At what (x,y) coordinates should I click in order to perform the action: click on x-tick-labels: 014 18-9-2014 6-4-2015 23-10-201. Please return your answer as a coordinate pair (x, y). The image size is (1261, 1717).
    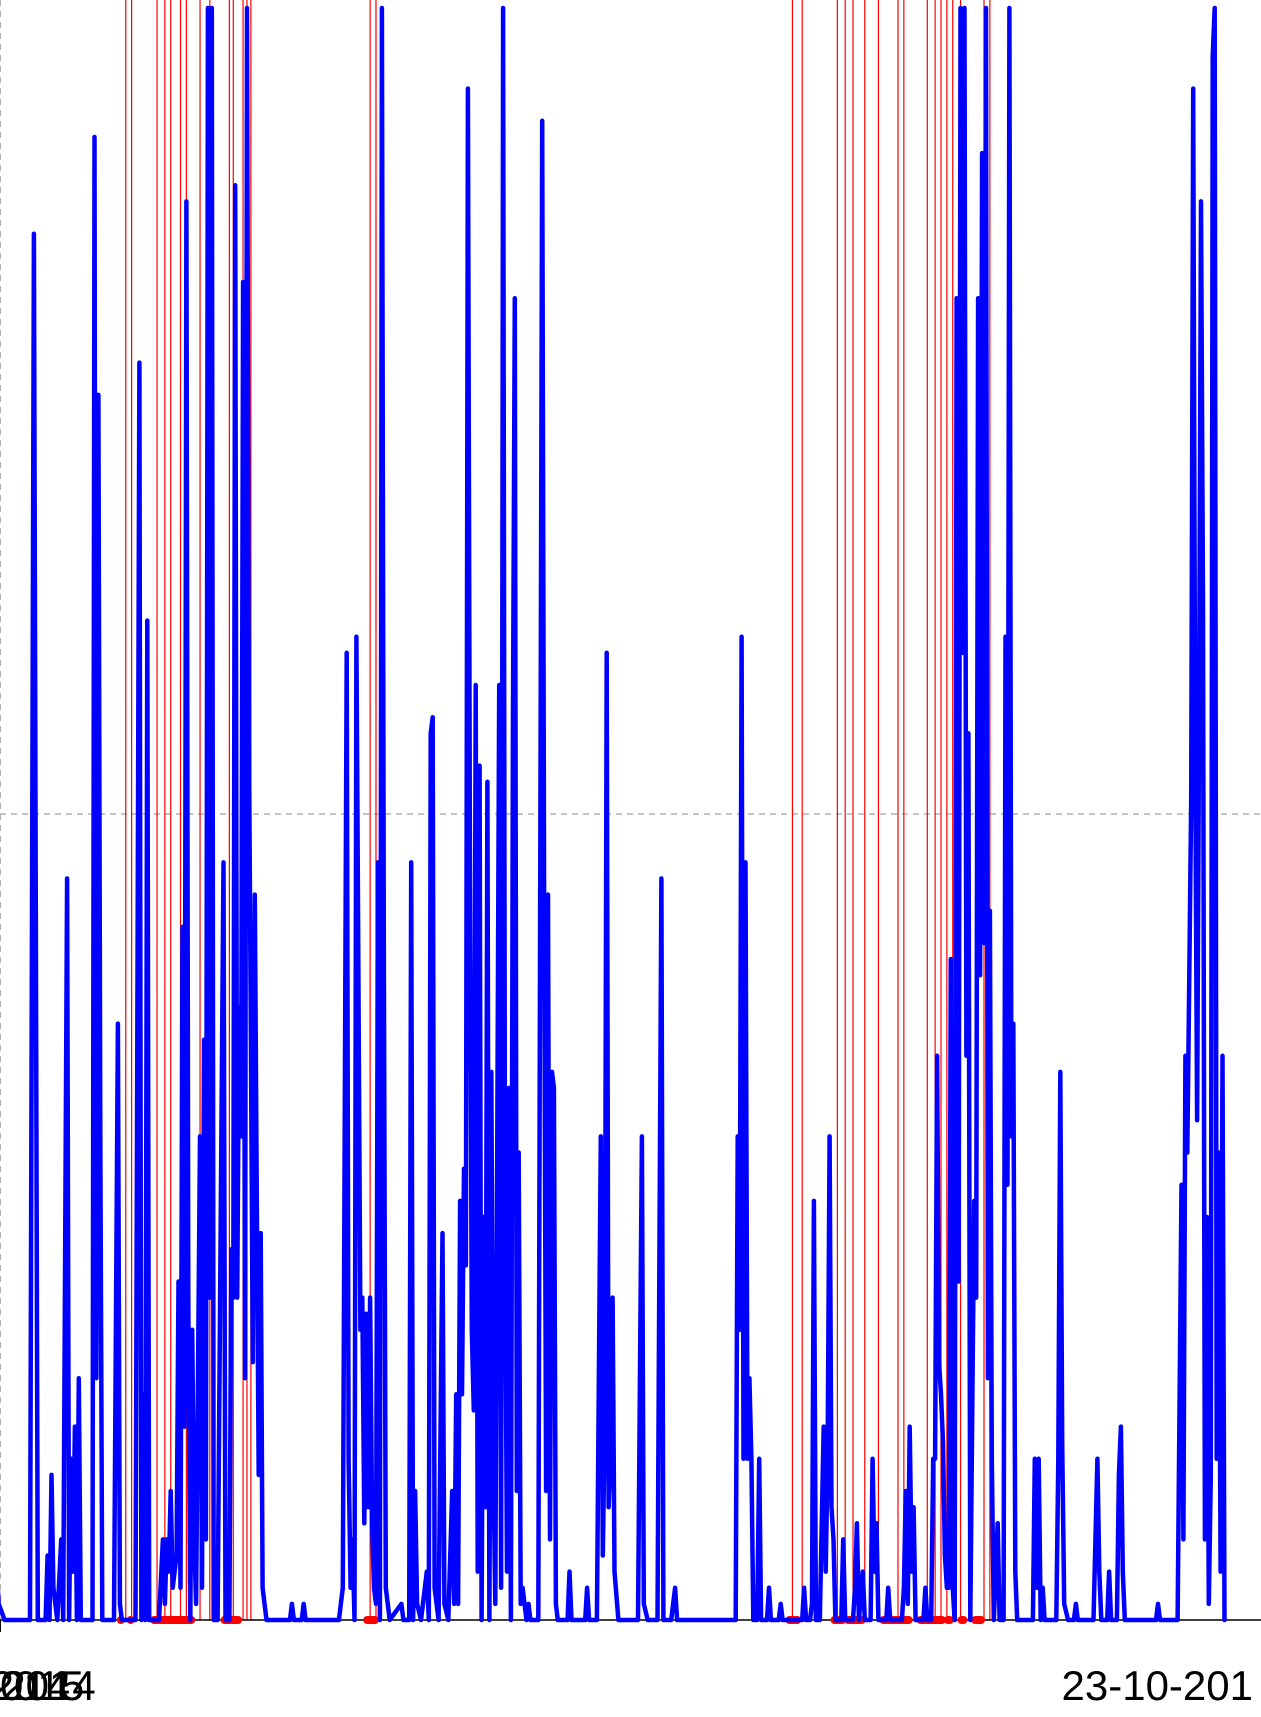
    Looking at the image, I should click on (626, 1685).